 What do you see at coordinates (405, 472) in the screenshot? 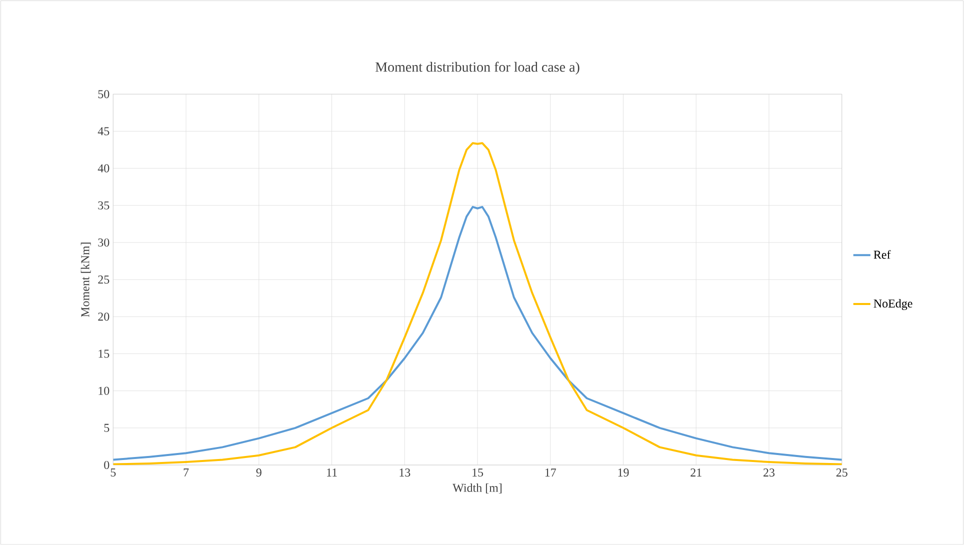
I see `x-tick-label: 13` at bounding box center [405, 472].